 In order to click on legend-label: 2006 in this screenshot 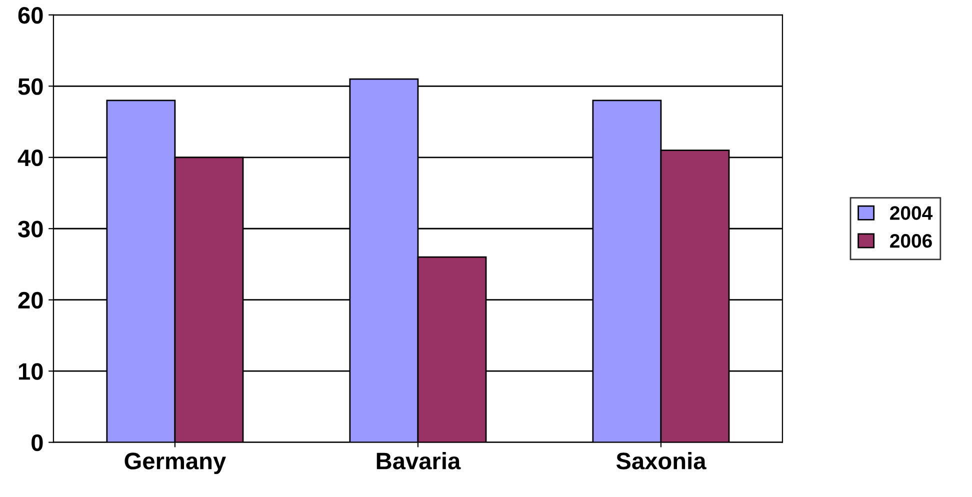, I will do `click(911, 241)`.